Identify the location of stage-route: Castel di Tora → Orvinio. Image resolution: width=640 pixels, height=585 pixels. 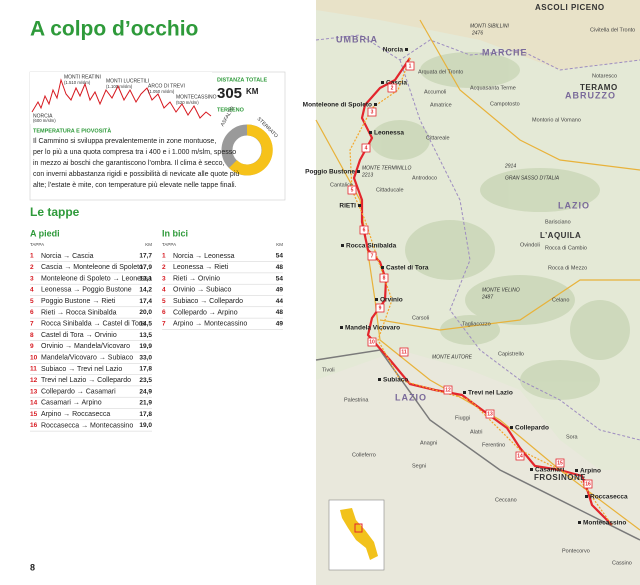
(79, 335).